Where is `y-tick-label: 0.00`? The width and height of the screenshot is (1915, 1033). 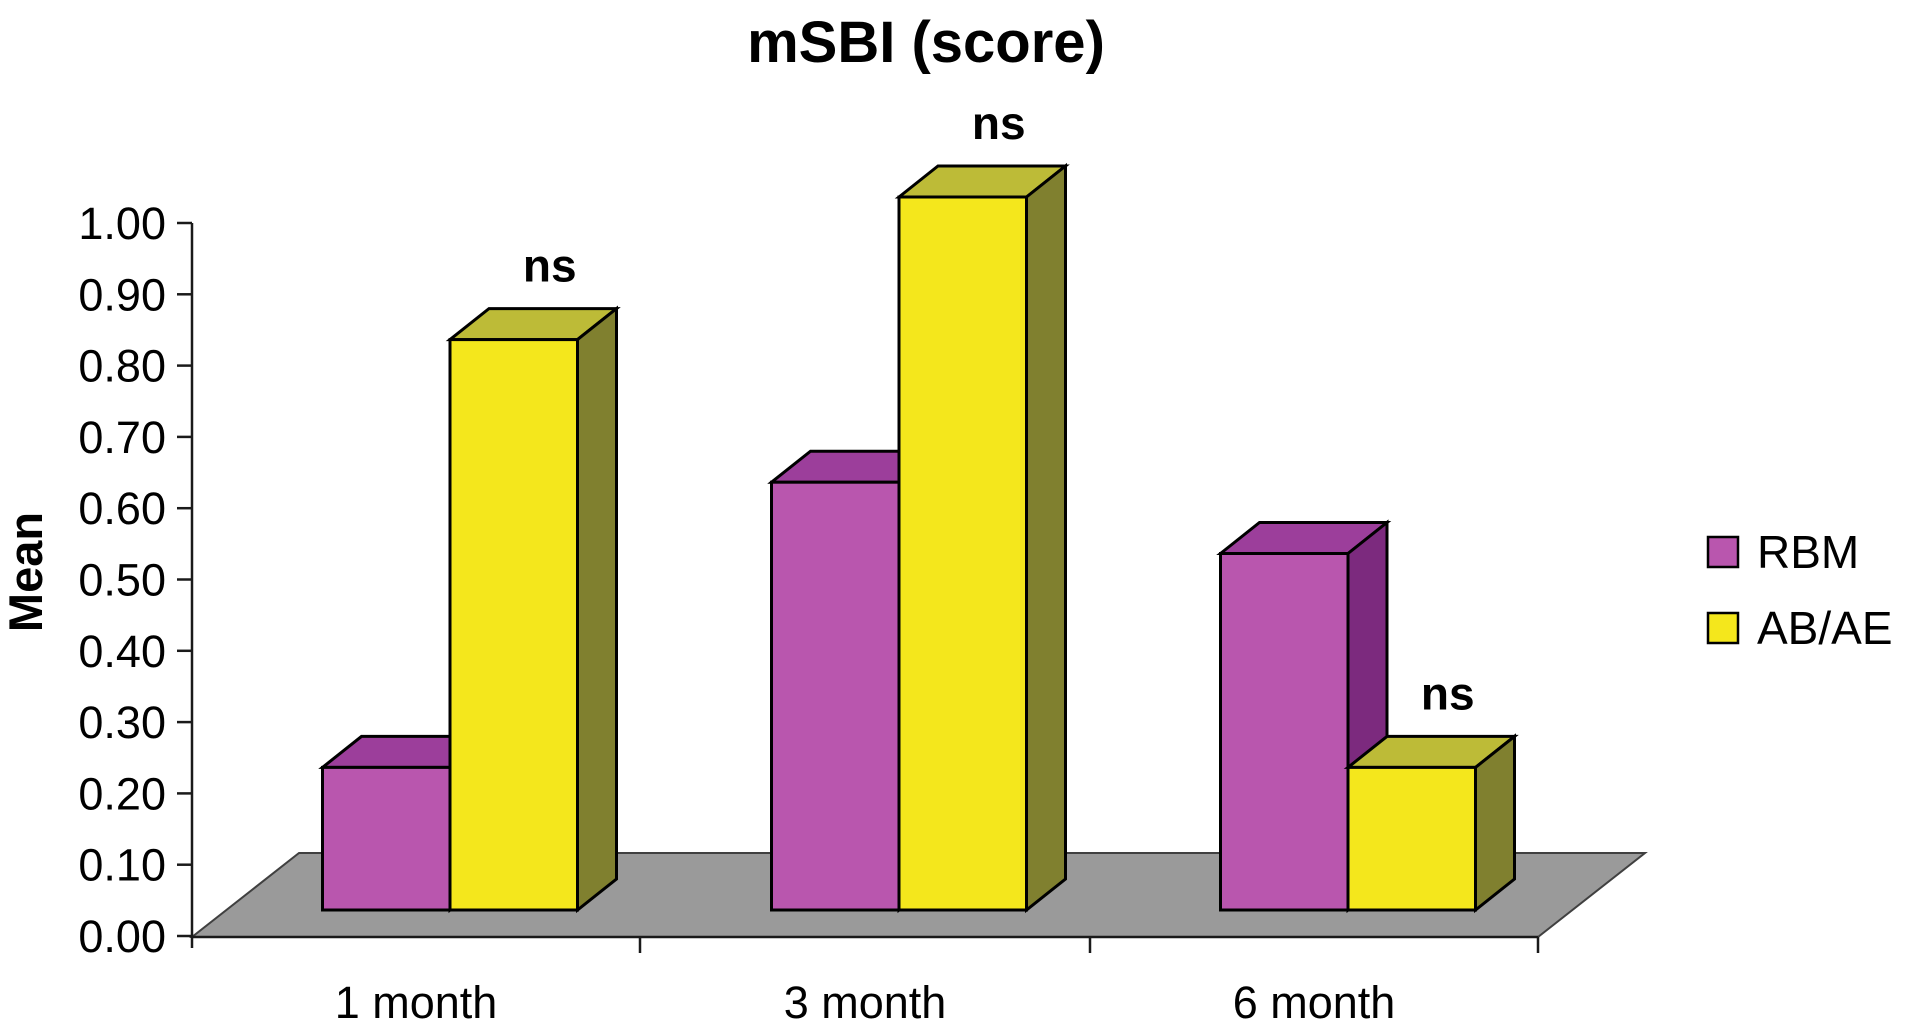
y-tick-label: 0.00 is located at coordinates (122, 936).